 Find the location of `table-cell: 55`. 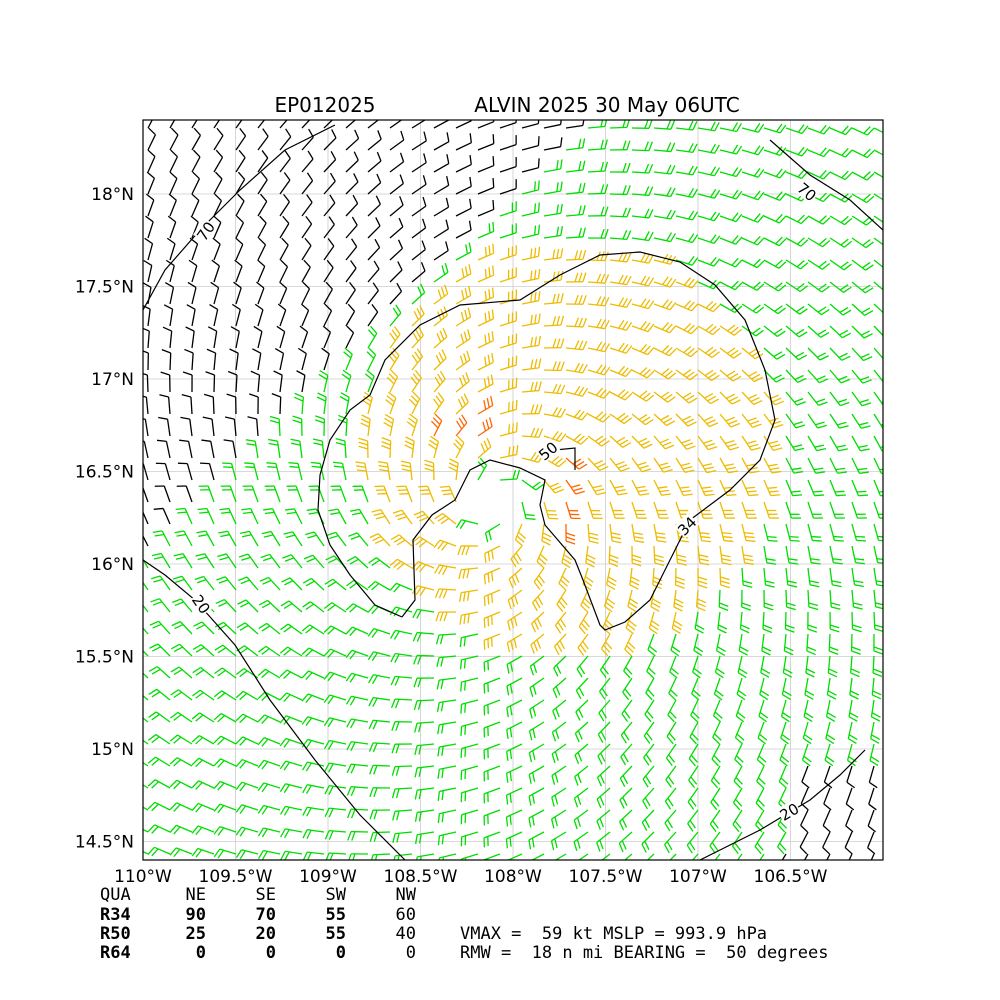

table-cell: 55 is located at coordinates (336, 915).